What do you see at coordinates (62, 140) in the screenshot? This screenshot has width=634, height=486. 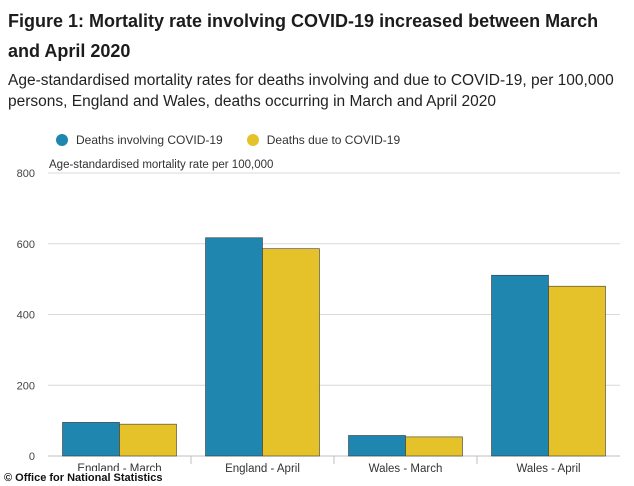 I see `legend-swatch-involving` at bounding box center [62, 140].